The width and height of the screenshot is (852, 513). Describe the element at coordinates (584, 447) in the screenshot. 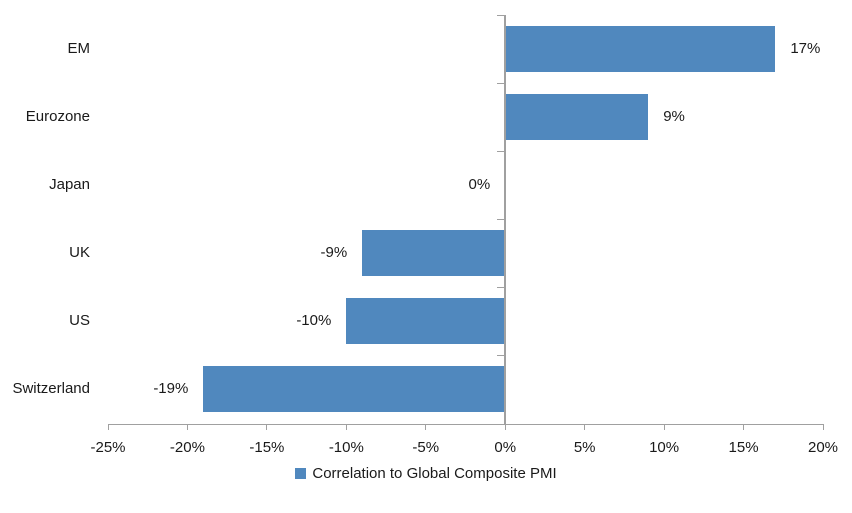

I see `x-tick-label: 5%` at that location.